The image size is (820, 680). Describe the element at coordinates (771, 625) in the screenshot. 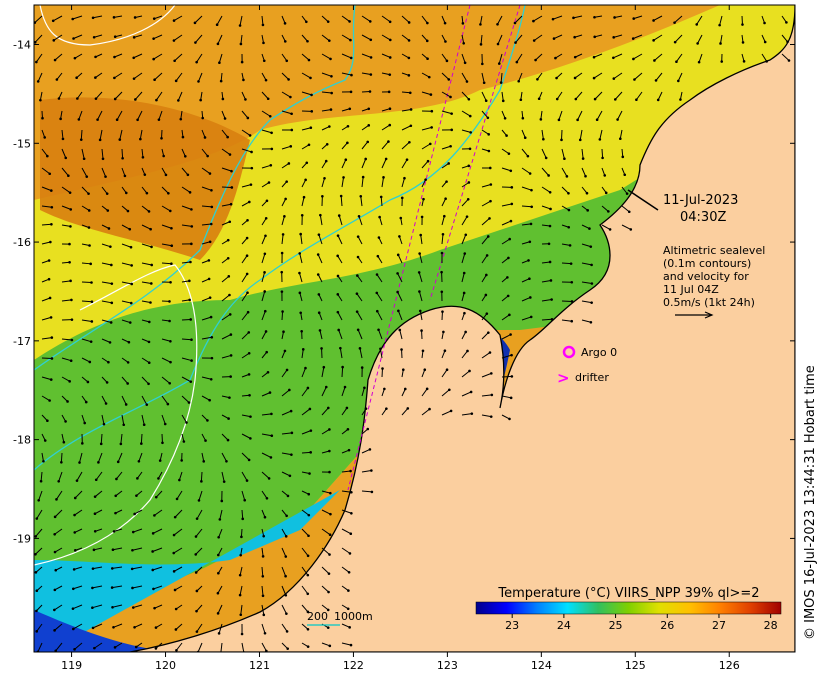

I see `colorbar-tick-label: 28` at that location.